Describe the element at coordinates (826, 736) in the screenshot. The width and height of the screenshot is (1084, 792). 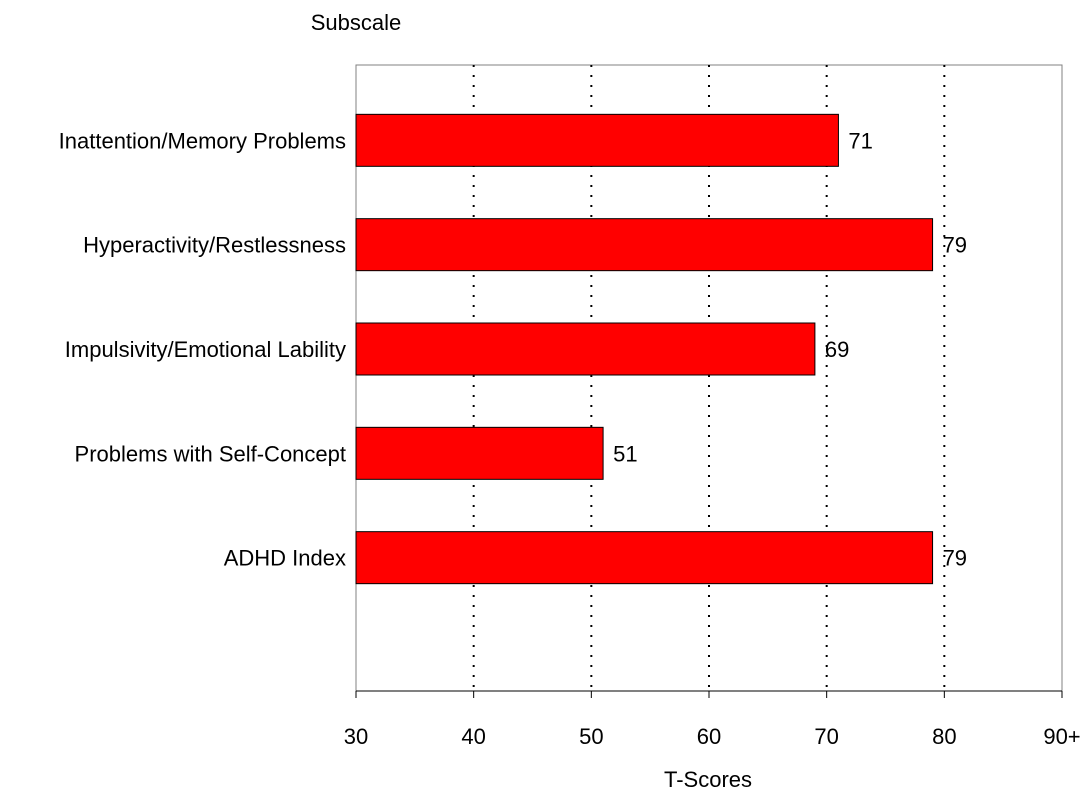
I see `x-tick-label: 70` at that location.